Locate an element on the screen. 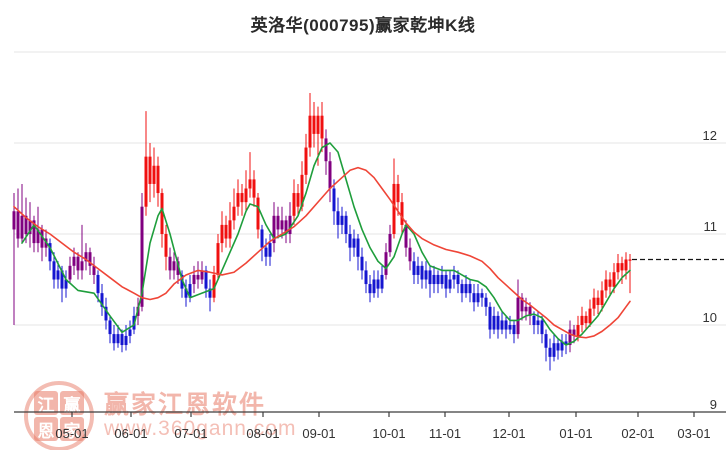 The height and width of the screenshot is (450, 726). y-tick-label: 10 is located at coordinates (710, 317).